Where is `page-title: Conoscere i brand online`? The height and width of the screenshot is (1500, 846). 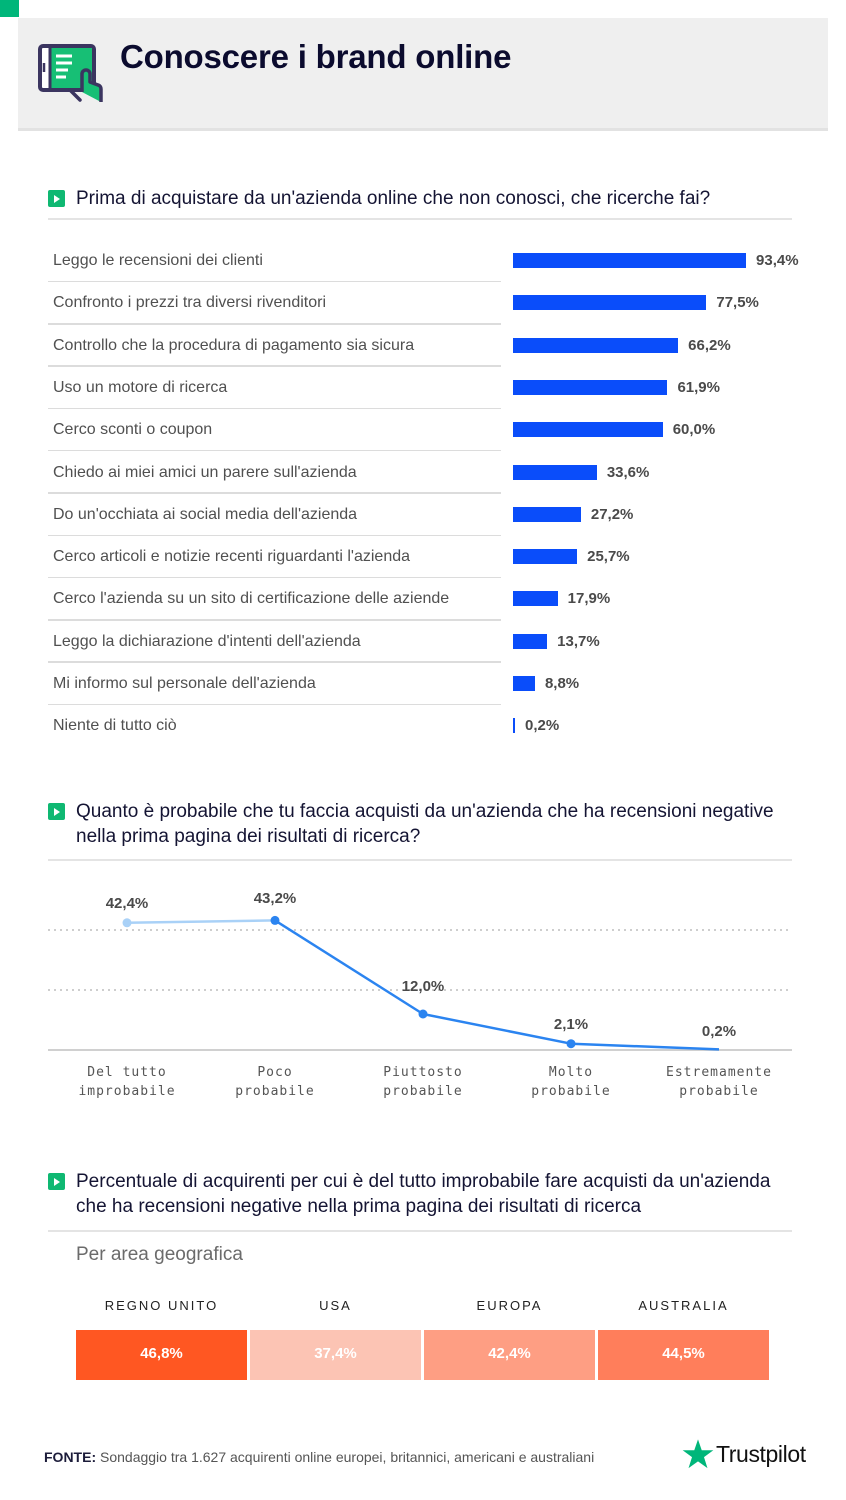
page-title: Conoscere i brand online is located at coordinates (316, 56).